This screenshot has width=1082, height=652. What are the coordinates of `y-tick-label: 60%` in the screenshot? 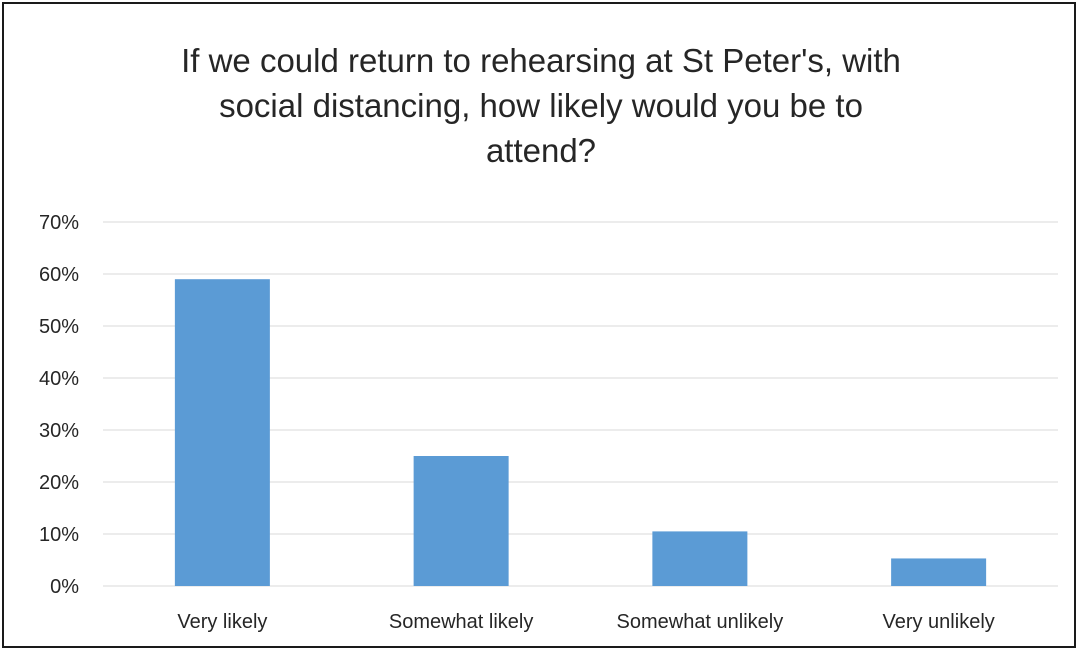 It's located at (59, 275).